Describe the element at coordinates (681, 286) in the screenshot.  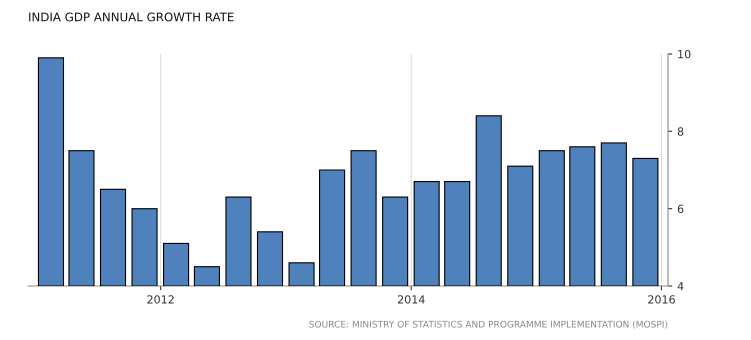
I see `y-tick-label: 4` at that location.